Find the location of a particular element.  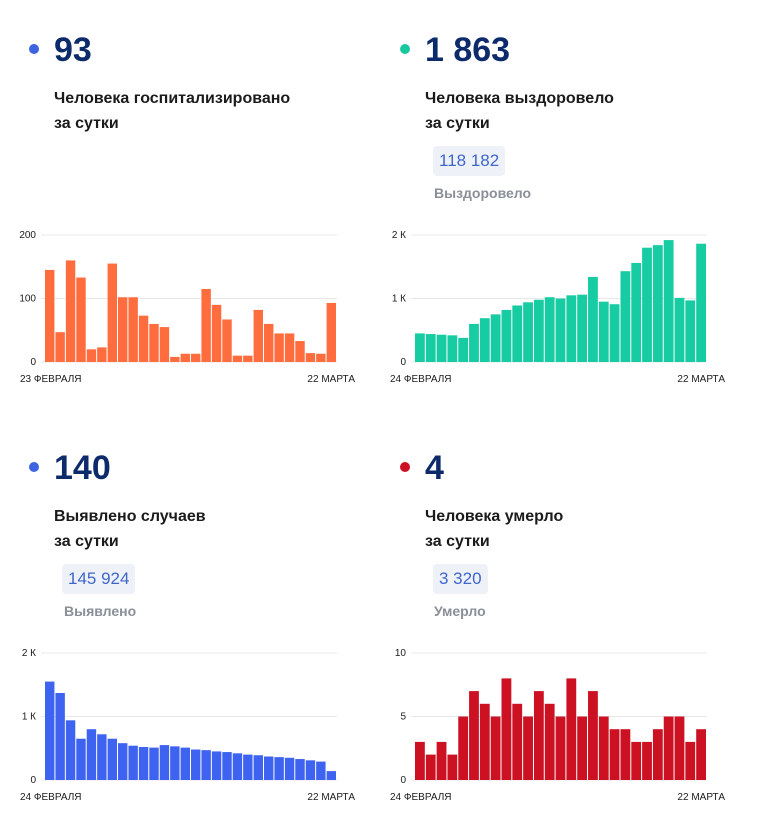

y-tick-label: 10 is located at coordinates (401, 653).